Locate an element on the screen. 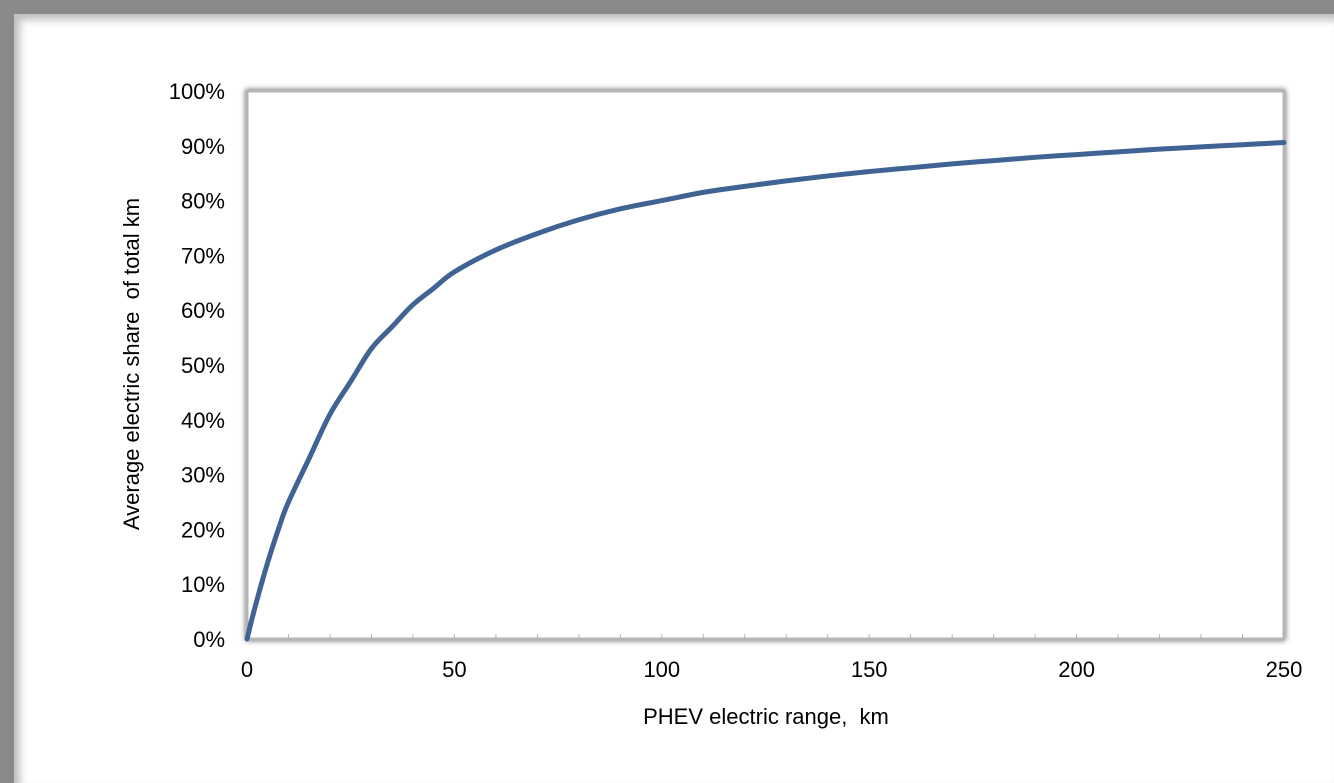  y-tick-label: 40% is located at coordinates (203, 420).